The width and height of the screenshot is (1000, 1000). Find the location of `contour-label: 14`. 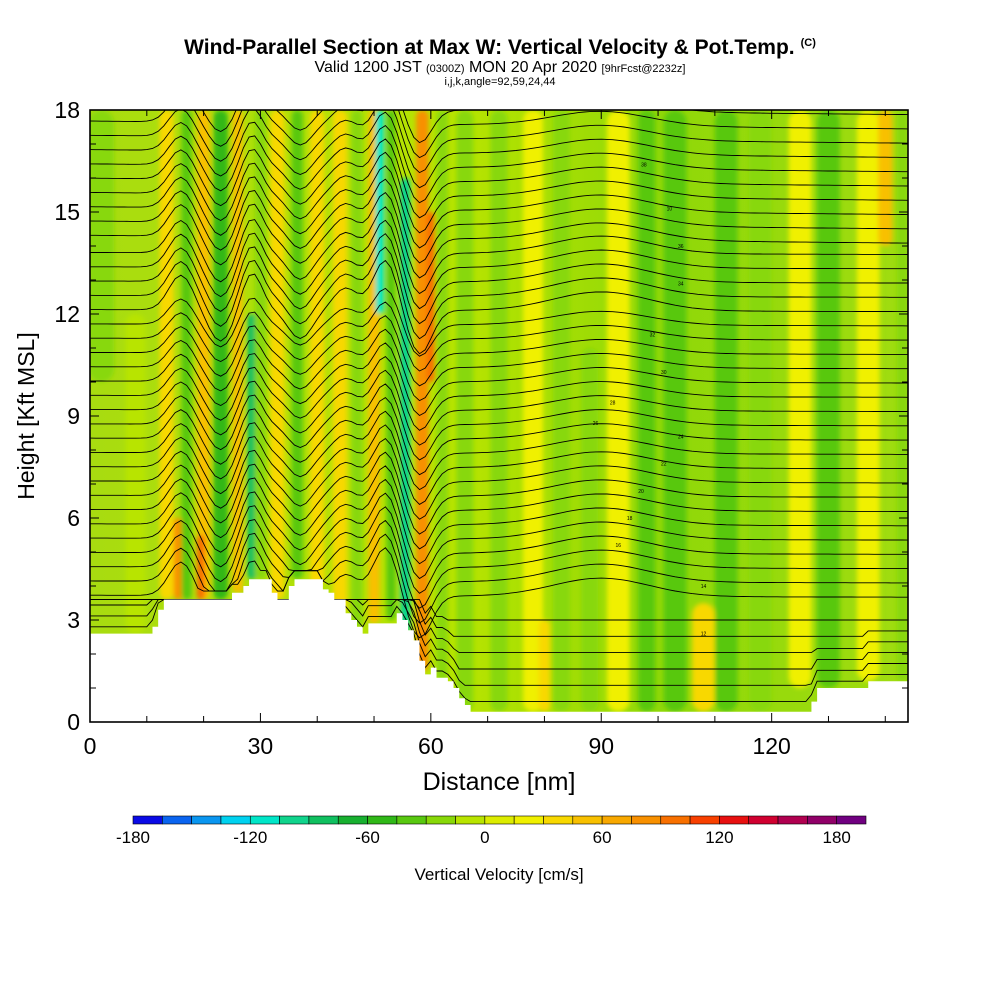

contour-label: 14 is located at coordinates (704, 587).